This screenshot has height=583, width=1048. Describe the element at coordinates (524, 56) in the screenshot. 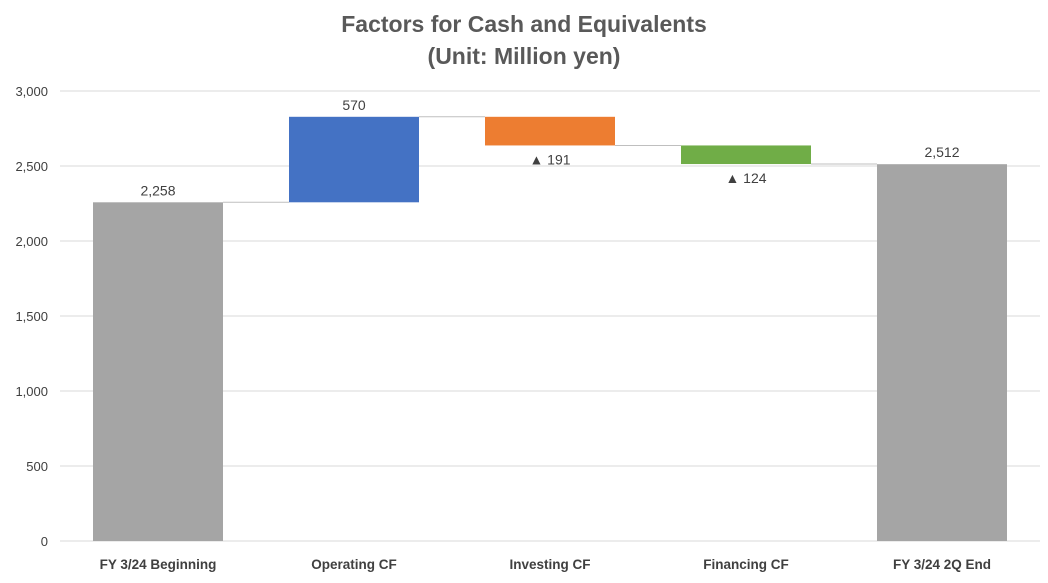

I see `chart-subtitle: (Unit: Million yen)` at that location.